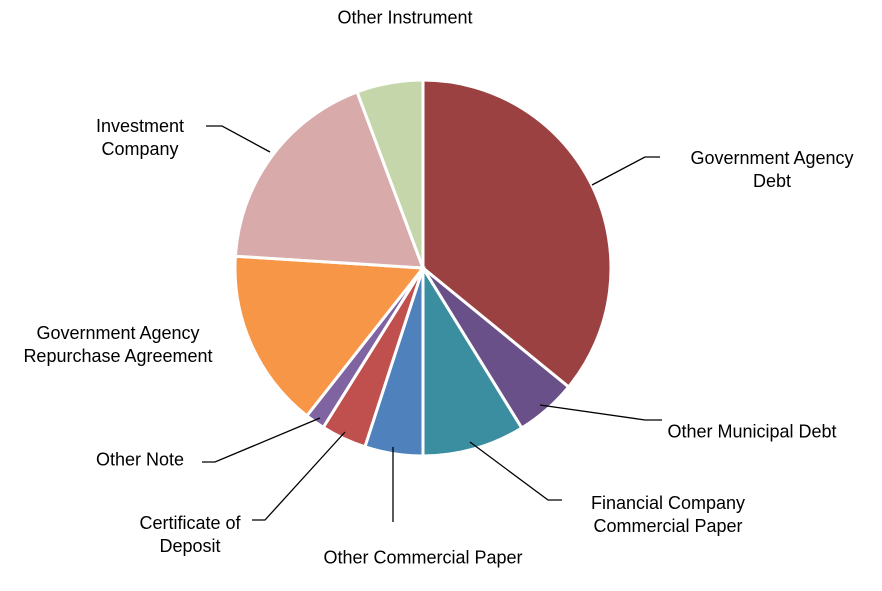 This screenshot has width=882, height=591. I want to click on slice-label: Government Agency Repurchase Agreement, so click(118, 344).